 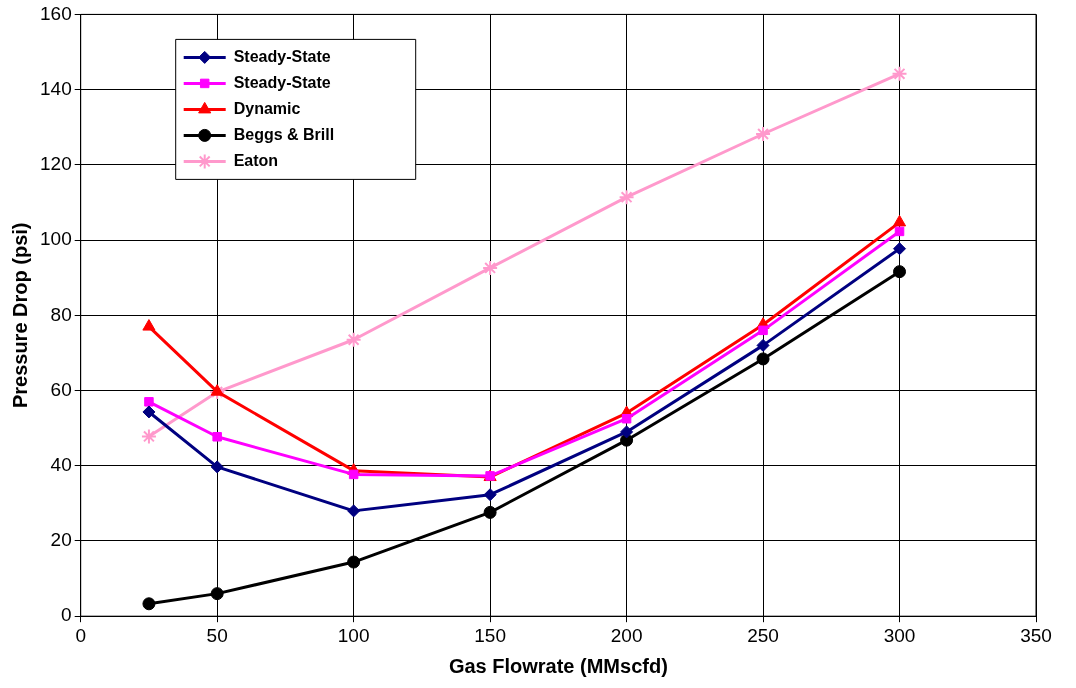 I want to click on y-tick-label: 40, so click(x=61, y=464).